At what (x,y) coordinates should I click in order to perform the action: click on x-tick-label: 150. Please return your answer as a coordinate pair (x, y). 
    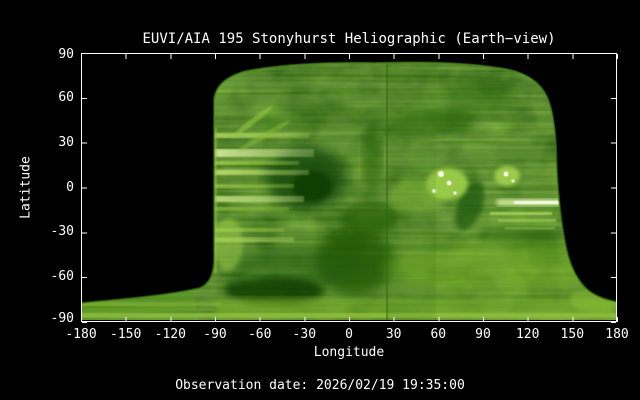
    Looking at the image, I should click on (572, 334).